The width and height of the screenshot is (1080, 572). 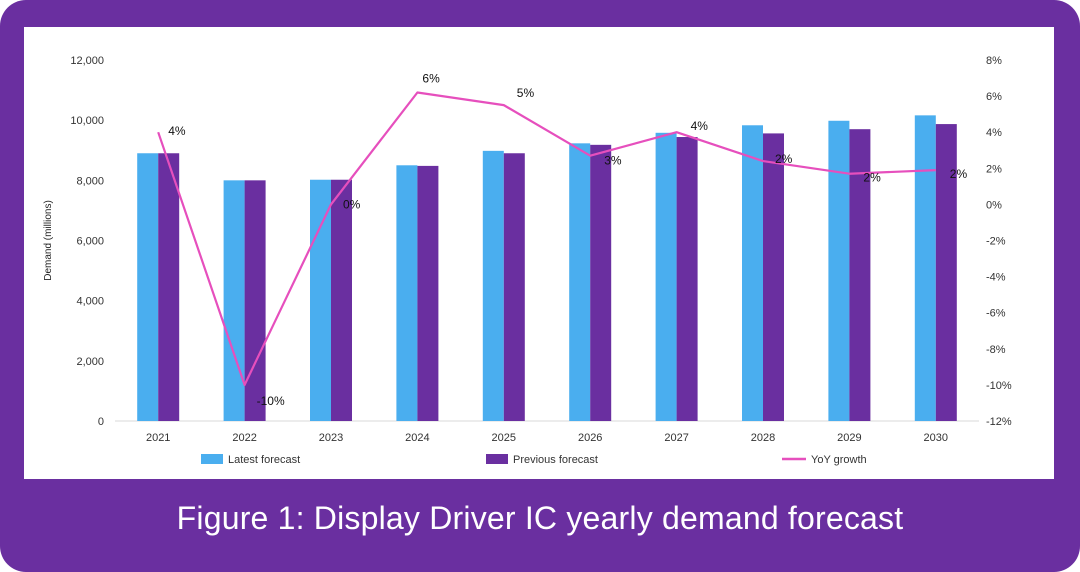 What do you see at coordinates (676, 438) in the screenshot?
I see `x-tick-label: 2027` at bounding box center [676, 438].